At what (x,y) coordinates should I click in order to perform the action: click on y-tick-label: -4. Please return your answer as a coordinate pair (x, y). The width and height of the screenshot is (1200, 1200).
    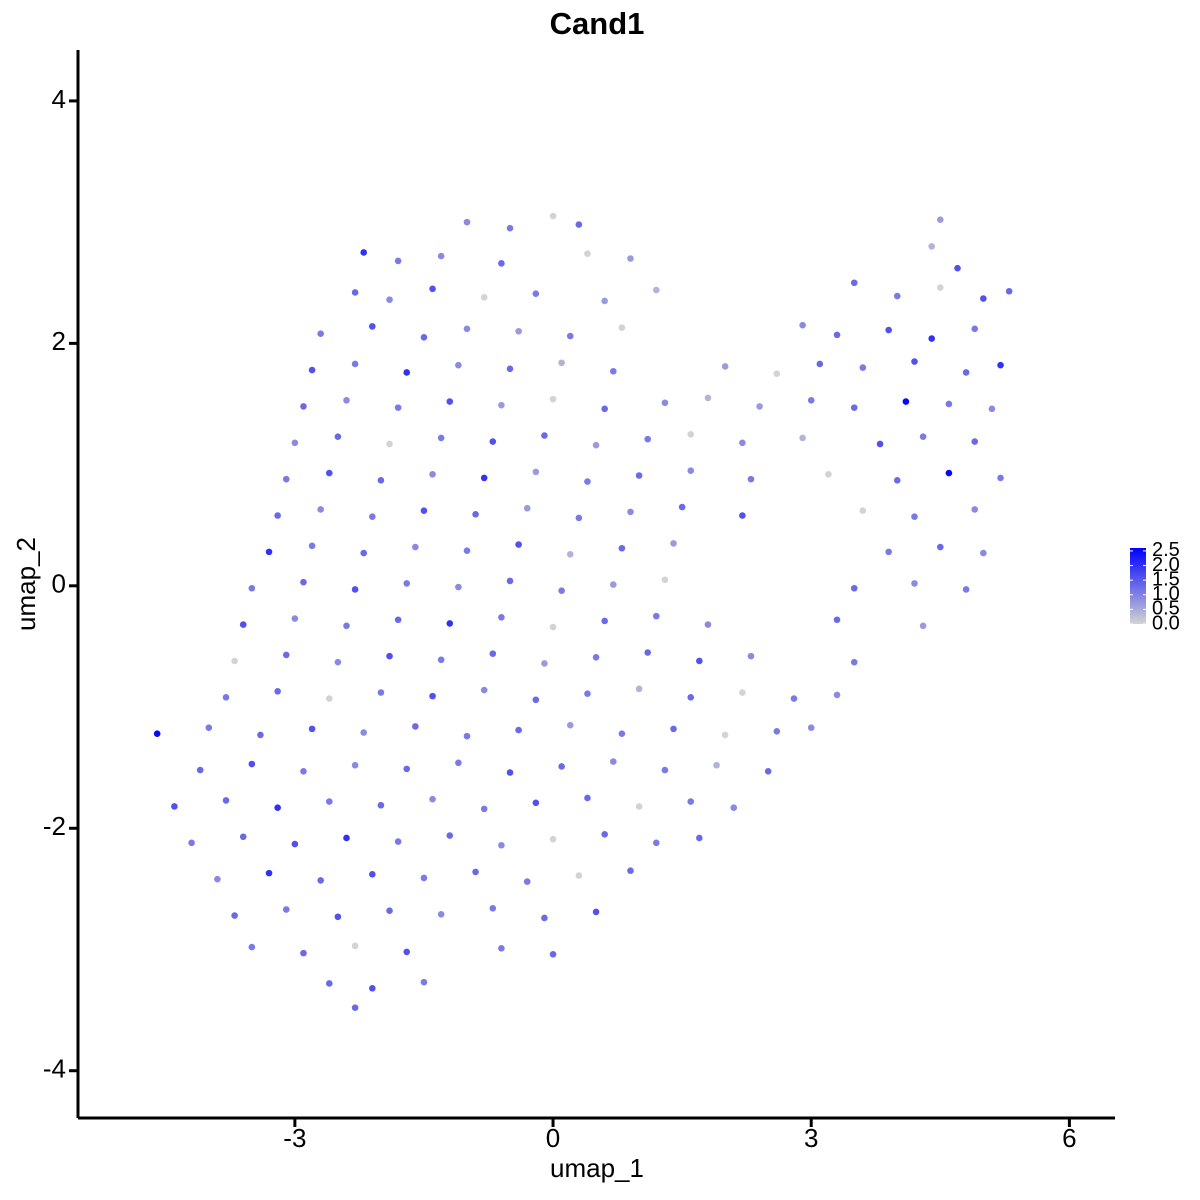
    Looking at the image, I should click on (54, 1069).